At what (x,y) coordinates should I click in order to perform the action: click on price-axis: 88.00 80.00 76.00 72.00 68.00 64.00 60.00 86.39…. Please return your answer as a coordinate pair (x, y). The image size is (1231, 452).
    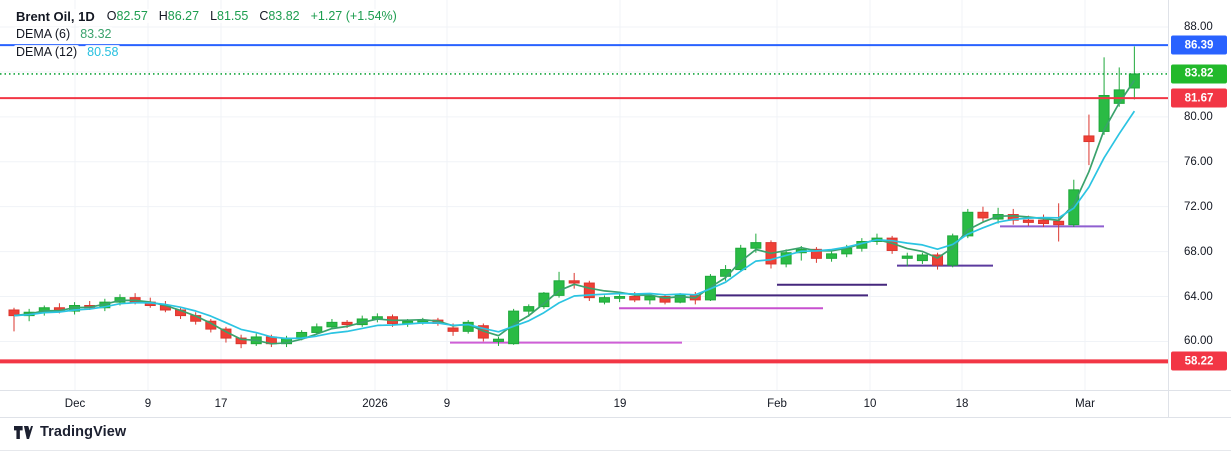
    Looking at the image, I should click on (1200, 195).